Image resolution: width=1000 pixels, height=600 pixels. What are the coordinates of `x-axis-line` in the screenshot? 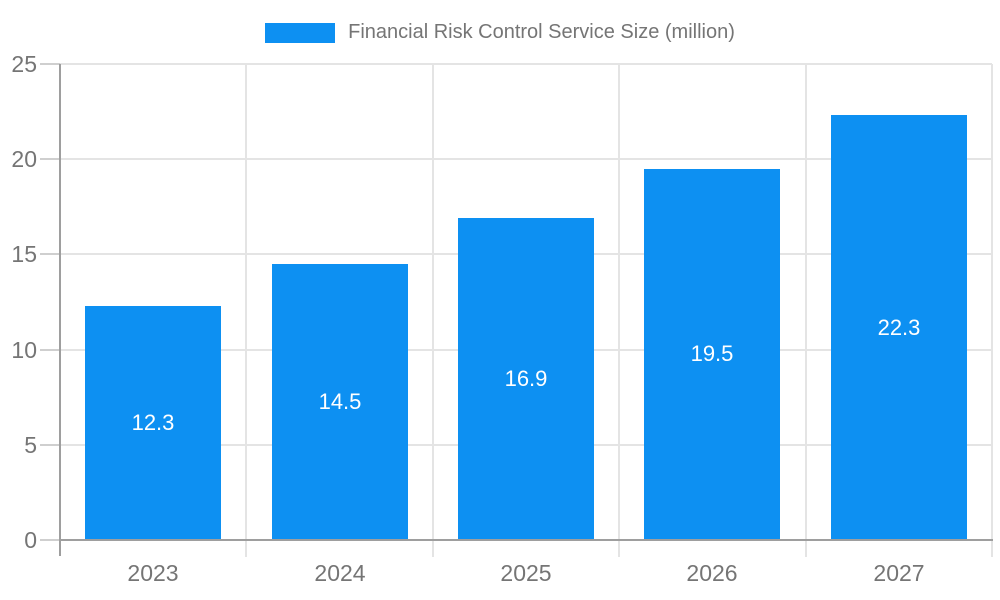 It's located at (526, 540).